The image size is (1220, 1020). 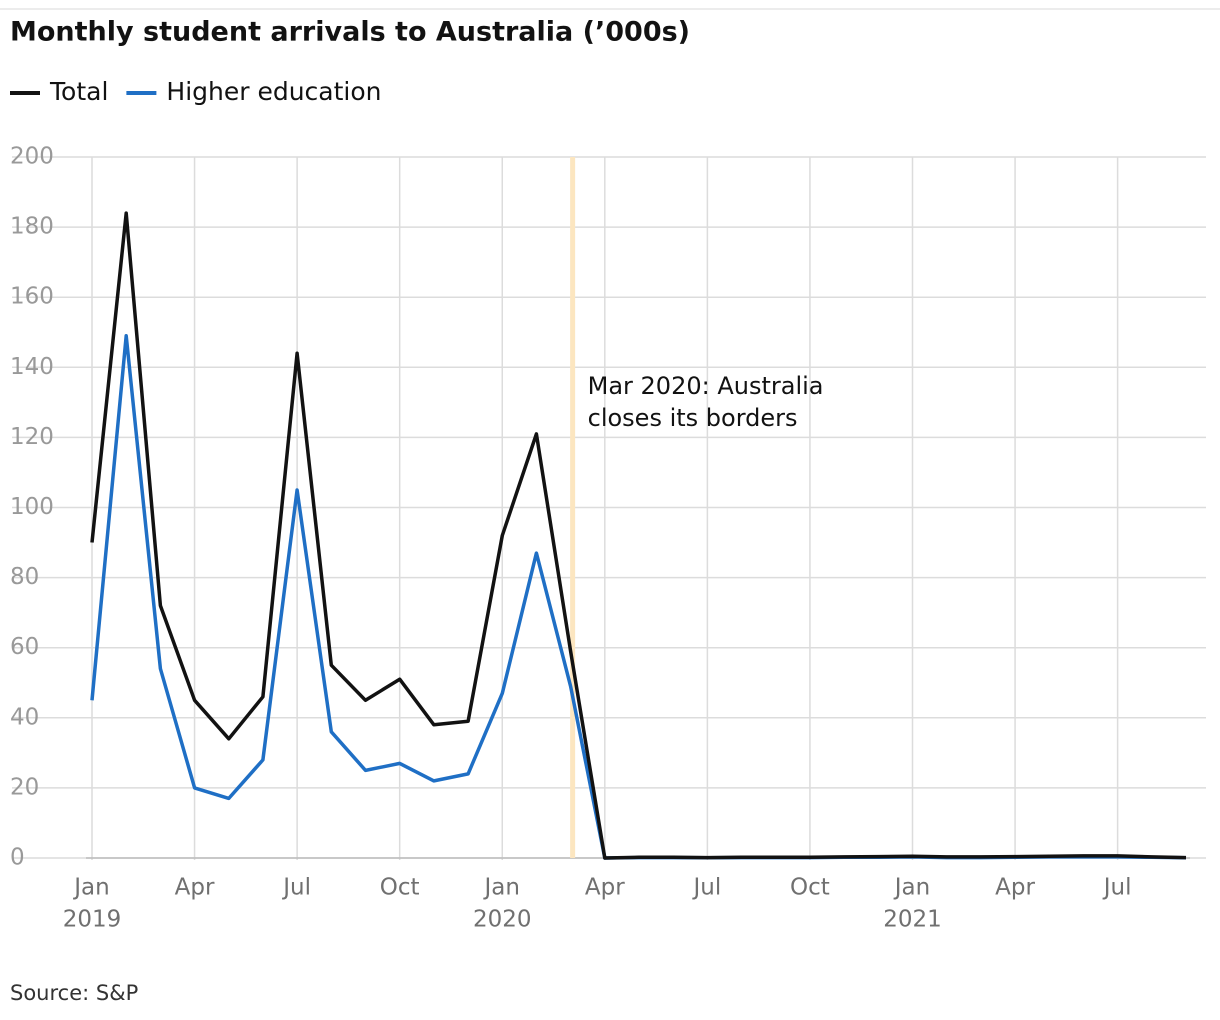 What do you see at coordinates (502, 920) in the screenshot?
I see `x-year-label: 2020` at bounding box center [502, 920].